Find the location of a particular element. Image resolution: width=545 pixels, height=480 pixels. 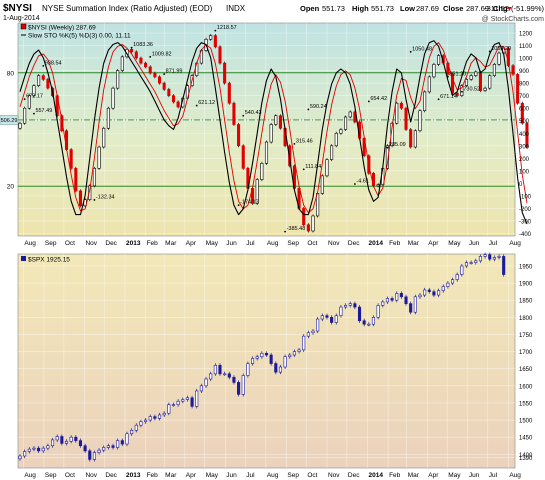

x-tick-label: Dec is located at coordinates (354, 475).